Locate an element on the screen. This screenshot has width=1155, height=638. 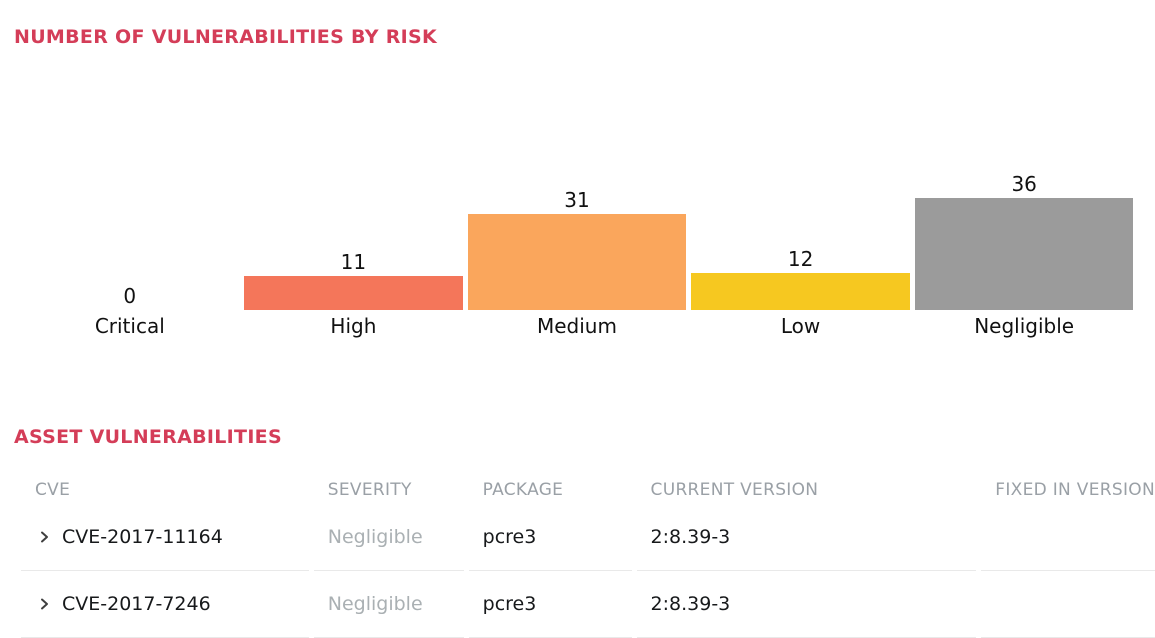
chart-slot-high: 11 High is located at coordinates (354, 244).